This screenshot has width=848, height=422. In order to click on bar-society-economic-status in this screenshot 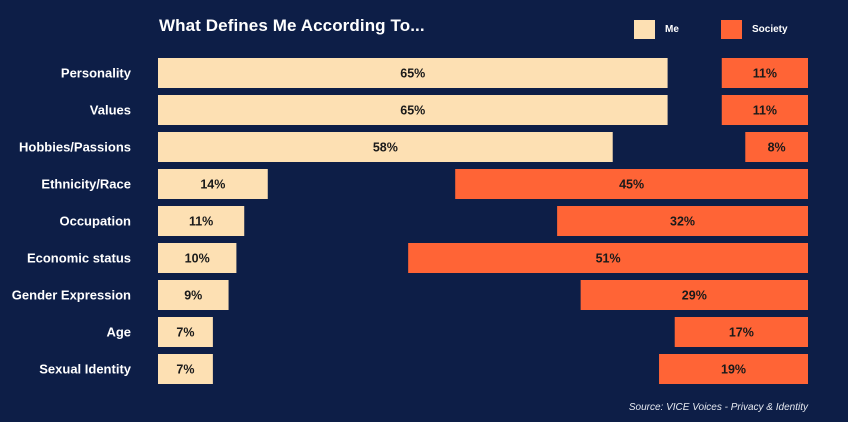, I will do `click(608, 258)`.